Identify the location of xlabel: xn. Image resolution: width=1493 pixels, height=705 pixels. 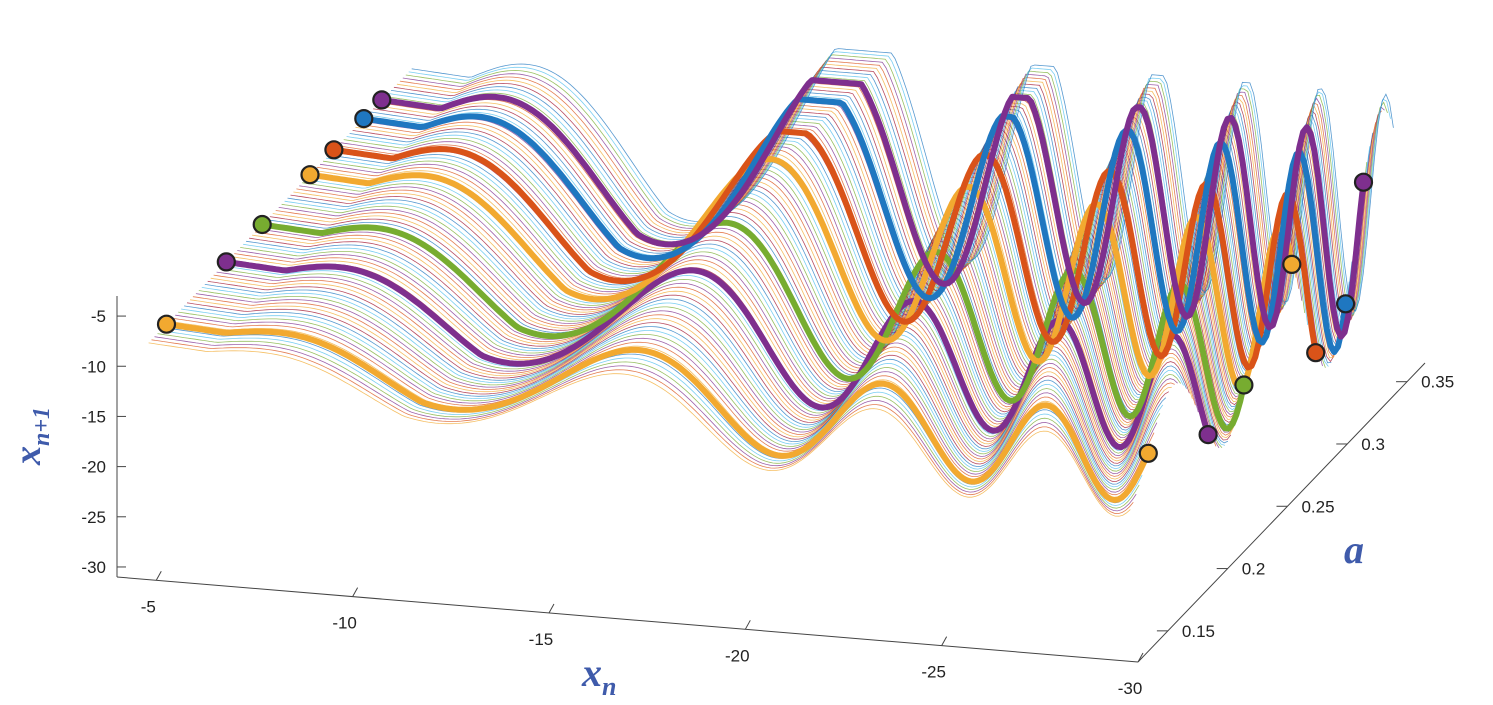
(598, 675).